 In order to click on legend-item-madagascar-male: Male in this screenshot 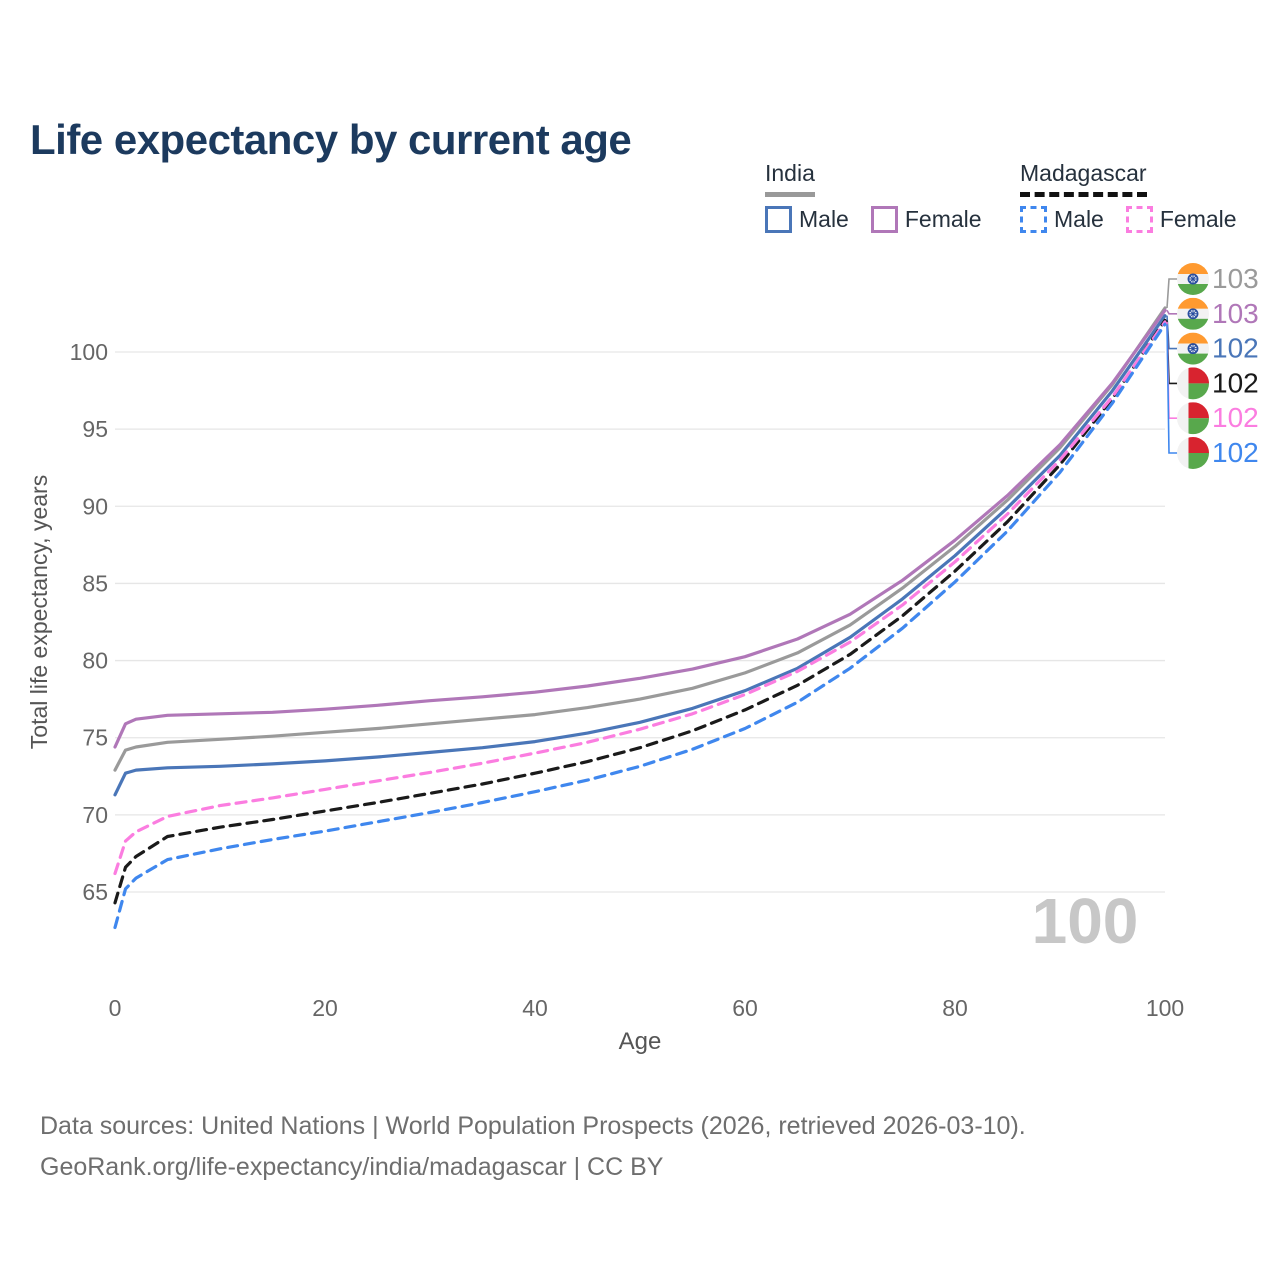, I will do `click(1062, 219)`.